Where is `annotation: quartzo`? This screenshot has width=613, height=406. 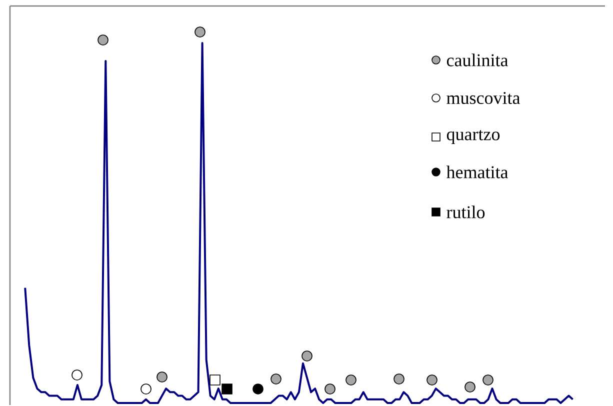 annotation: quartzo is located at coordinates (473, 137).